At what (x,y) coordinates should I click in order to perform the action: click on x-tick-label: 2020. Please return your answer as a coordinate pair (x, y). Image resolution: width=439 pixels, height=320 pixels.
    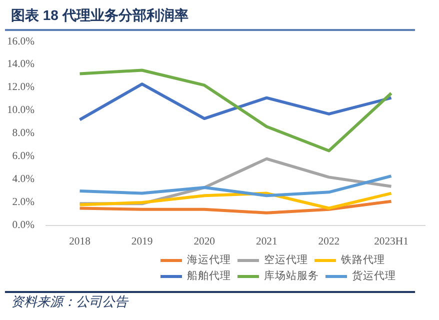
    Looking at the image, I should click on (205, 242).